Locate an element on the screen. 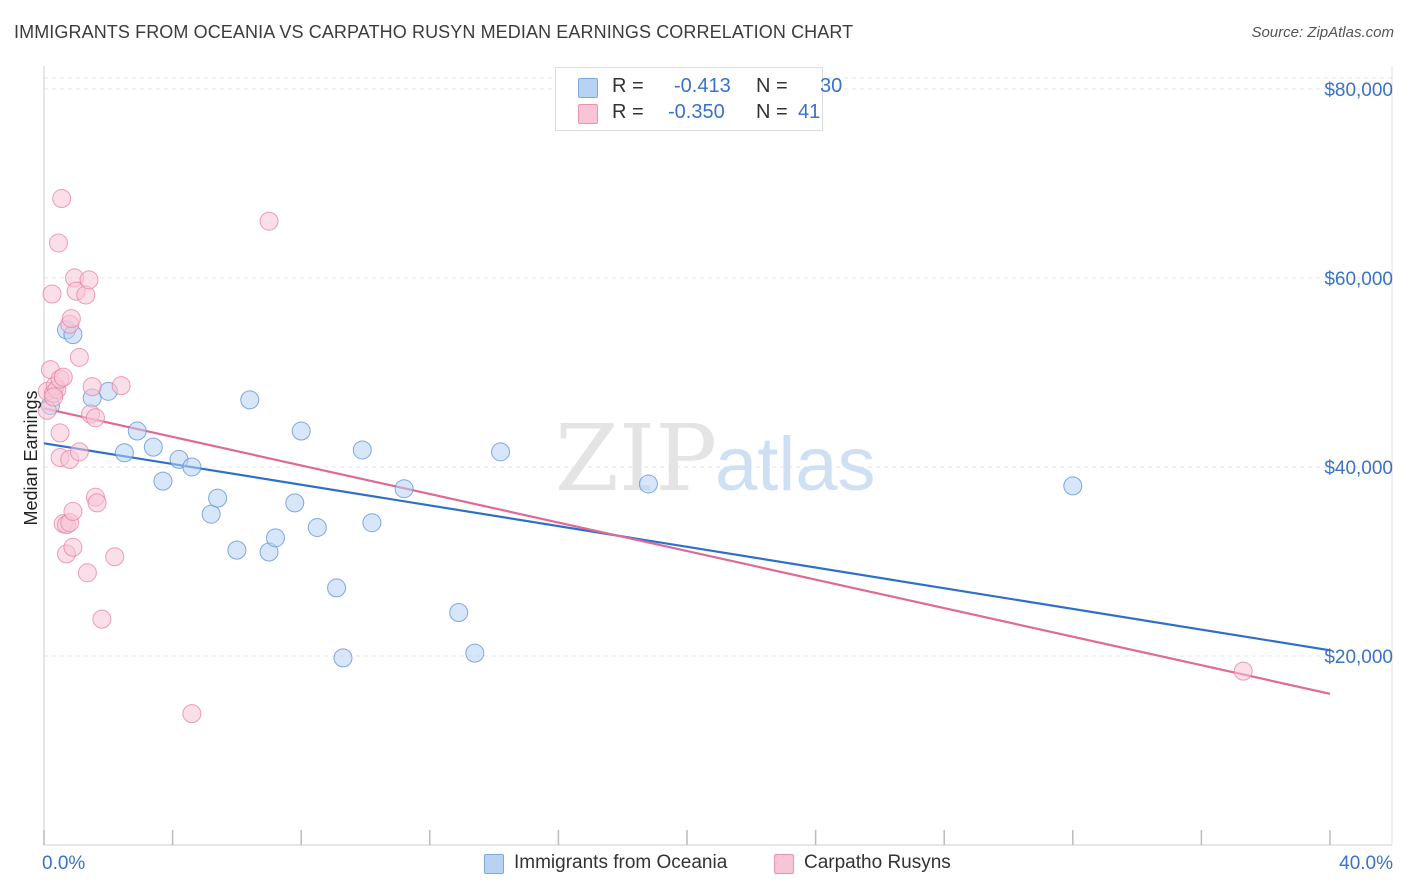 Image resolution: width=1406 pixels, height=892 pixels. bottom-legend-swatch-oceania is located at coordinates (494, 864).